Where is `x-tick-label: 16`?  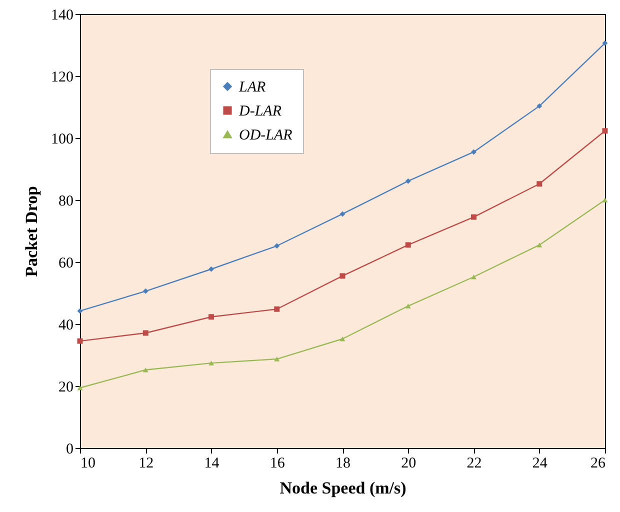 x-tick-label: 16 is located at coordinates (278, 464).